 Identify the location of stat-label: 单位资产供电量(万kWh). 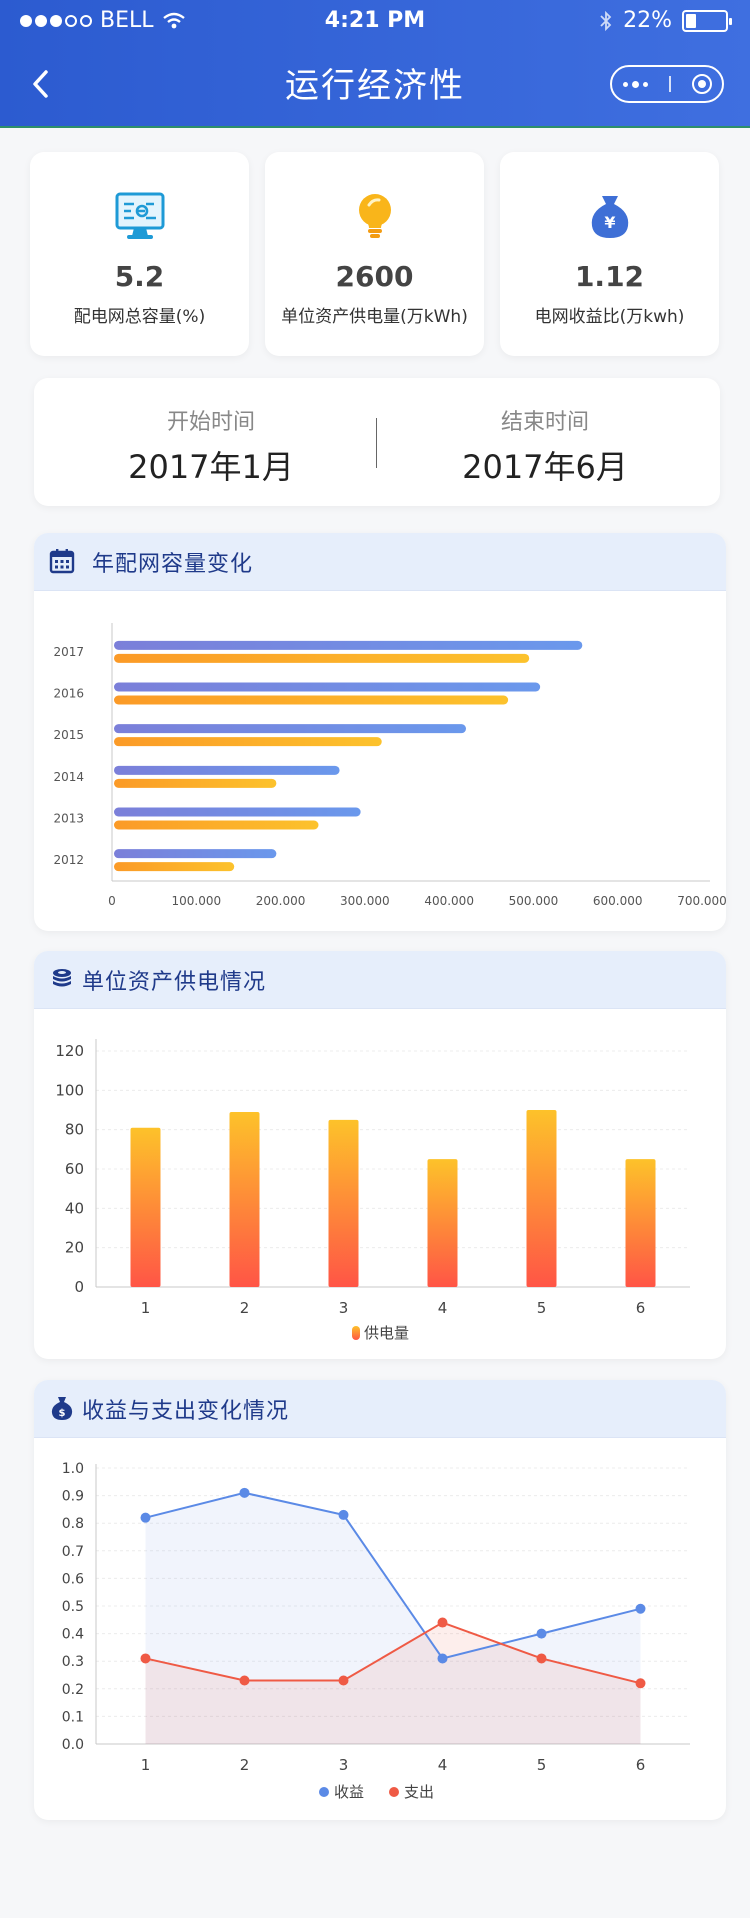
(374, 317).